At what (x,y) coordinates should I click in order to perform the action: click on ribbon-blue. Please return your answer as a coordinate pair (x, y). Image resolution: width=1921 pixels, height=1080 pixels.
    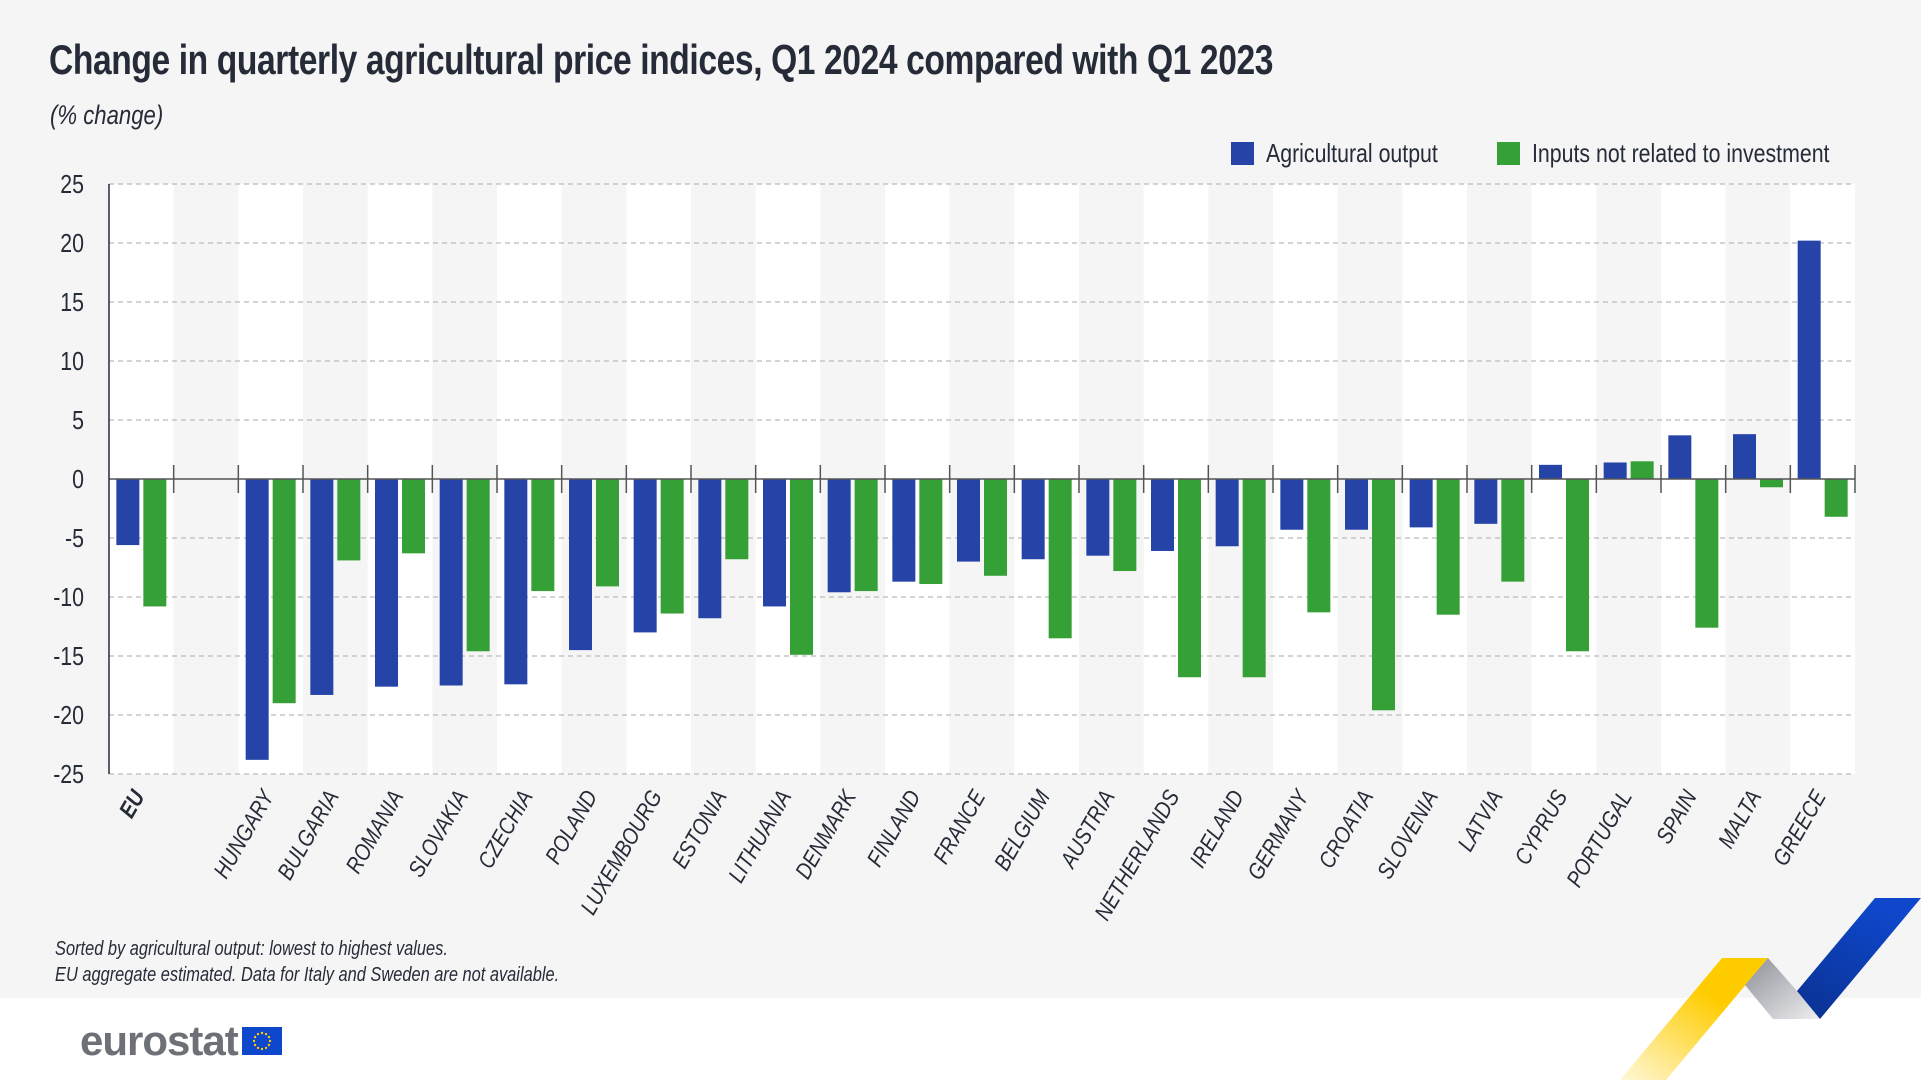
    Looking at the image, I should click on (1859, 958).